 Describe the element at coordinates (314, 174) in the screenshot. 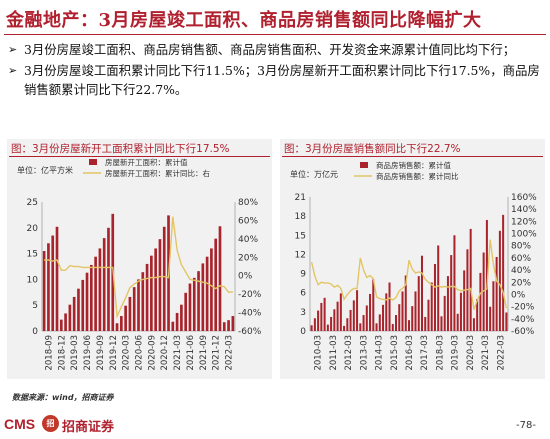

I see `chart-unit-label: 单位：万亿元` at that location.